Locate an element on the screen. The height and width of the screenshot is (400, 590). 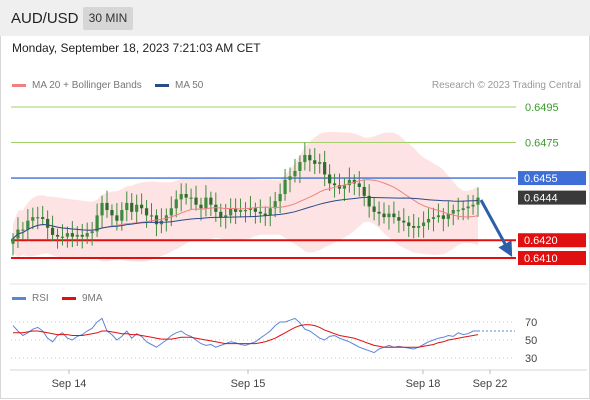
timeframe-button: 30 MIN is located at coordinates (108, 18).